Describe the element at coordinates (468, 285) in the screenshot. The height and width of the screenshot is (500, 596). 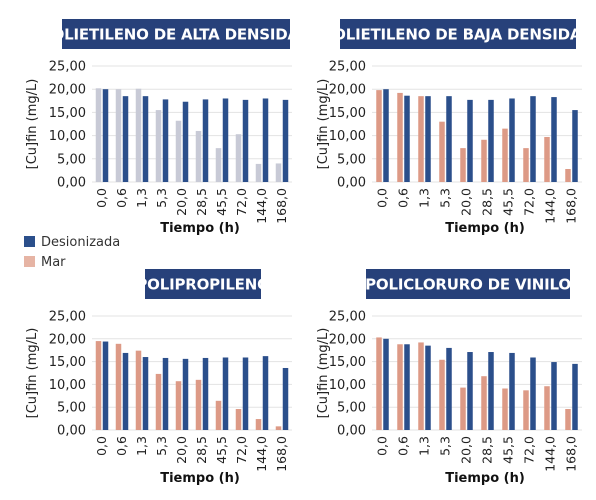
I see `chart-title: POLICLORURO DE VINILO` at that location.